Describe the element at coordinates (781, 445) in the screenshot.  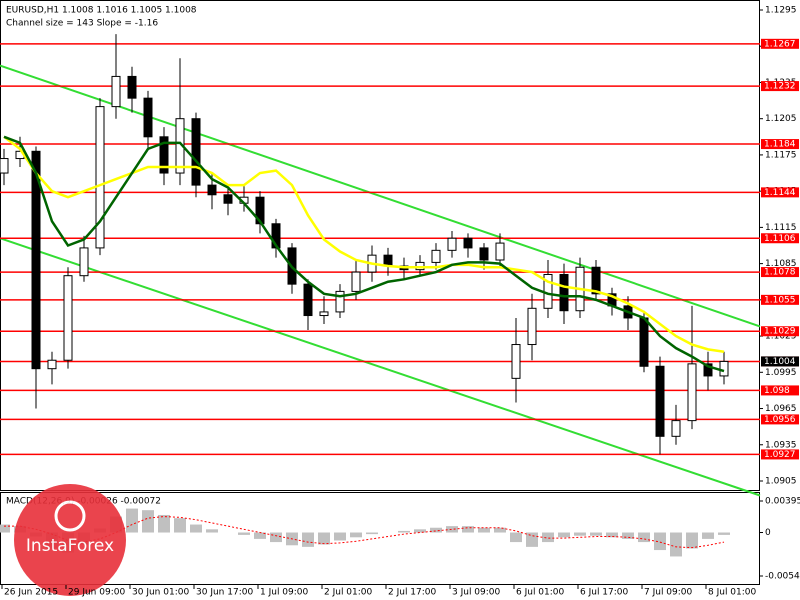
I see `y-tick-label: 1.0935` at that location.